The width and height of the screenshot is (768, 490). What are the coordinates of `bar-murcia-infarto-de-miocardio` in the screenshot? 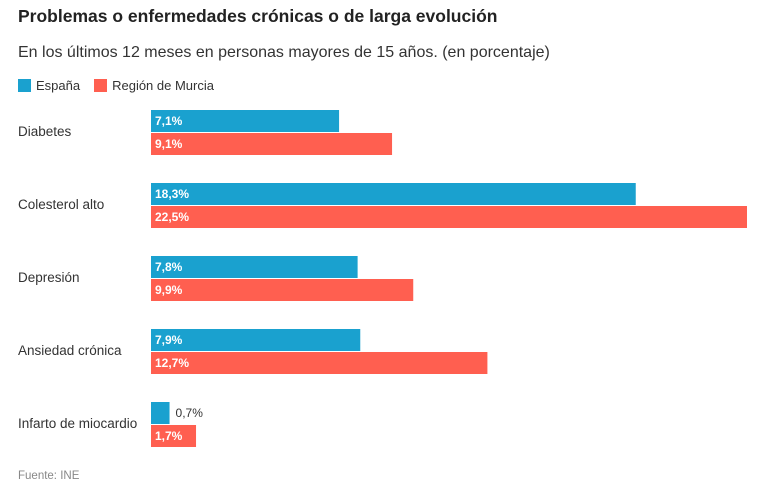 It's located at (174, 436).